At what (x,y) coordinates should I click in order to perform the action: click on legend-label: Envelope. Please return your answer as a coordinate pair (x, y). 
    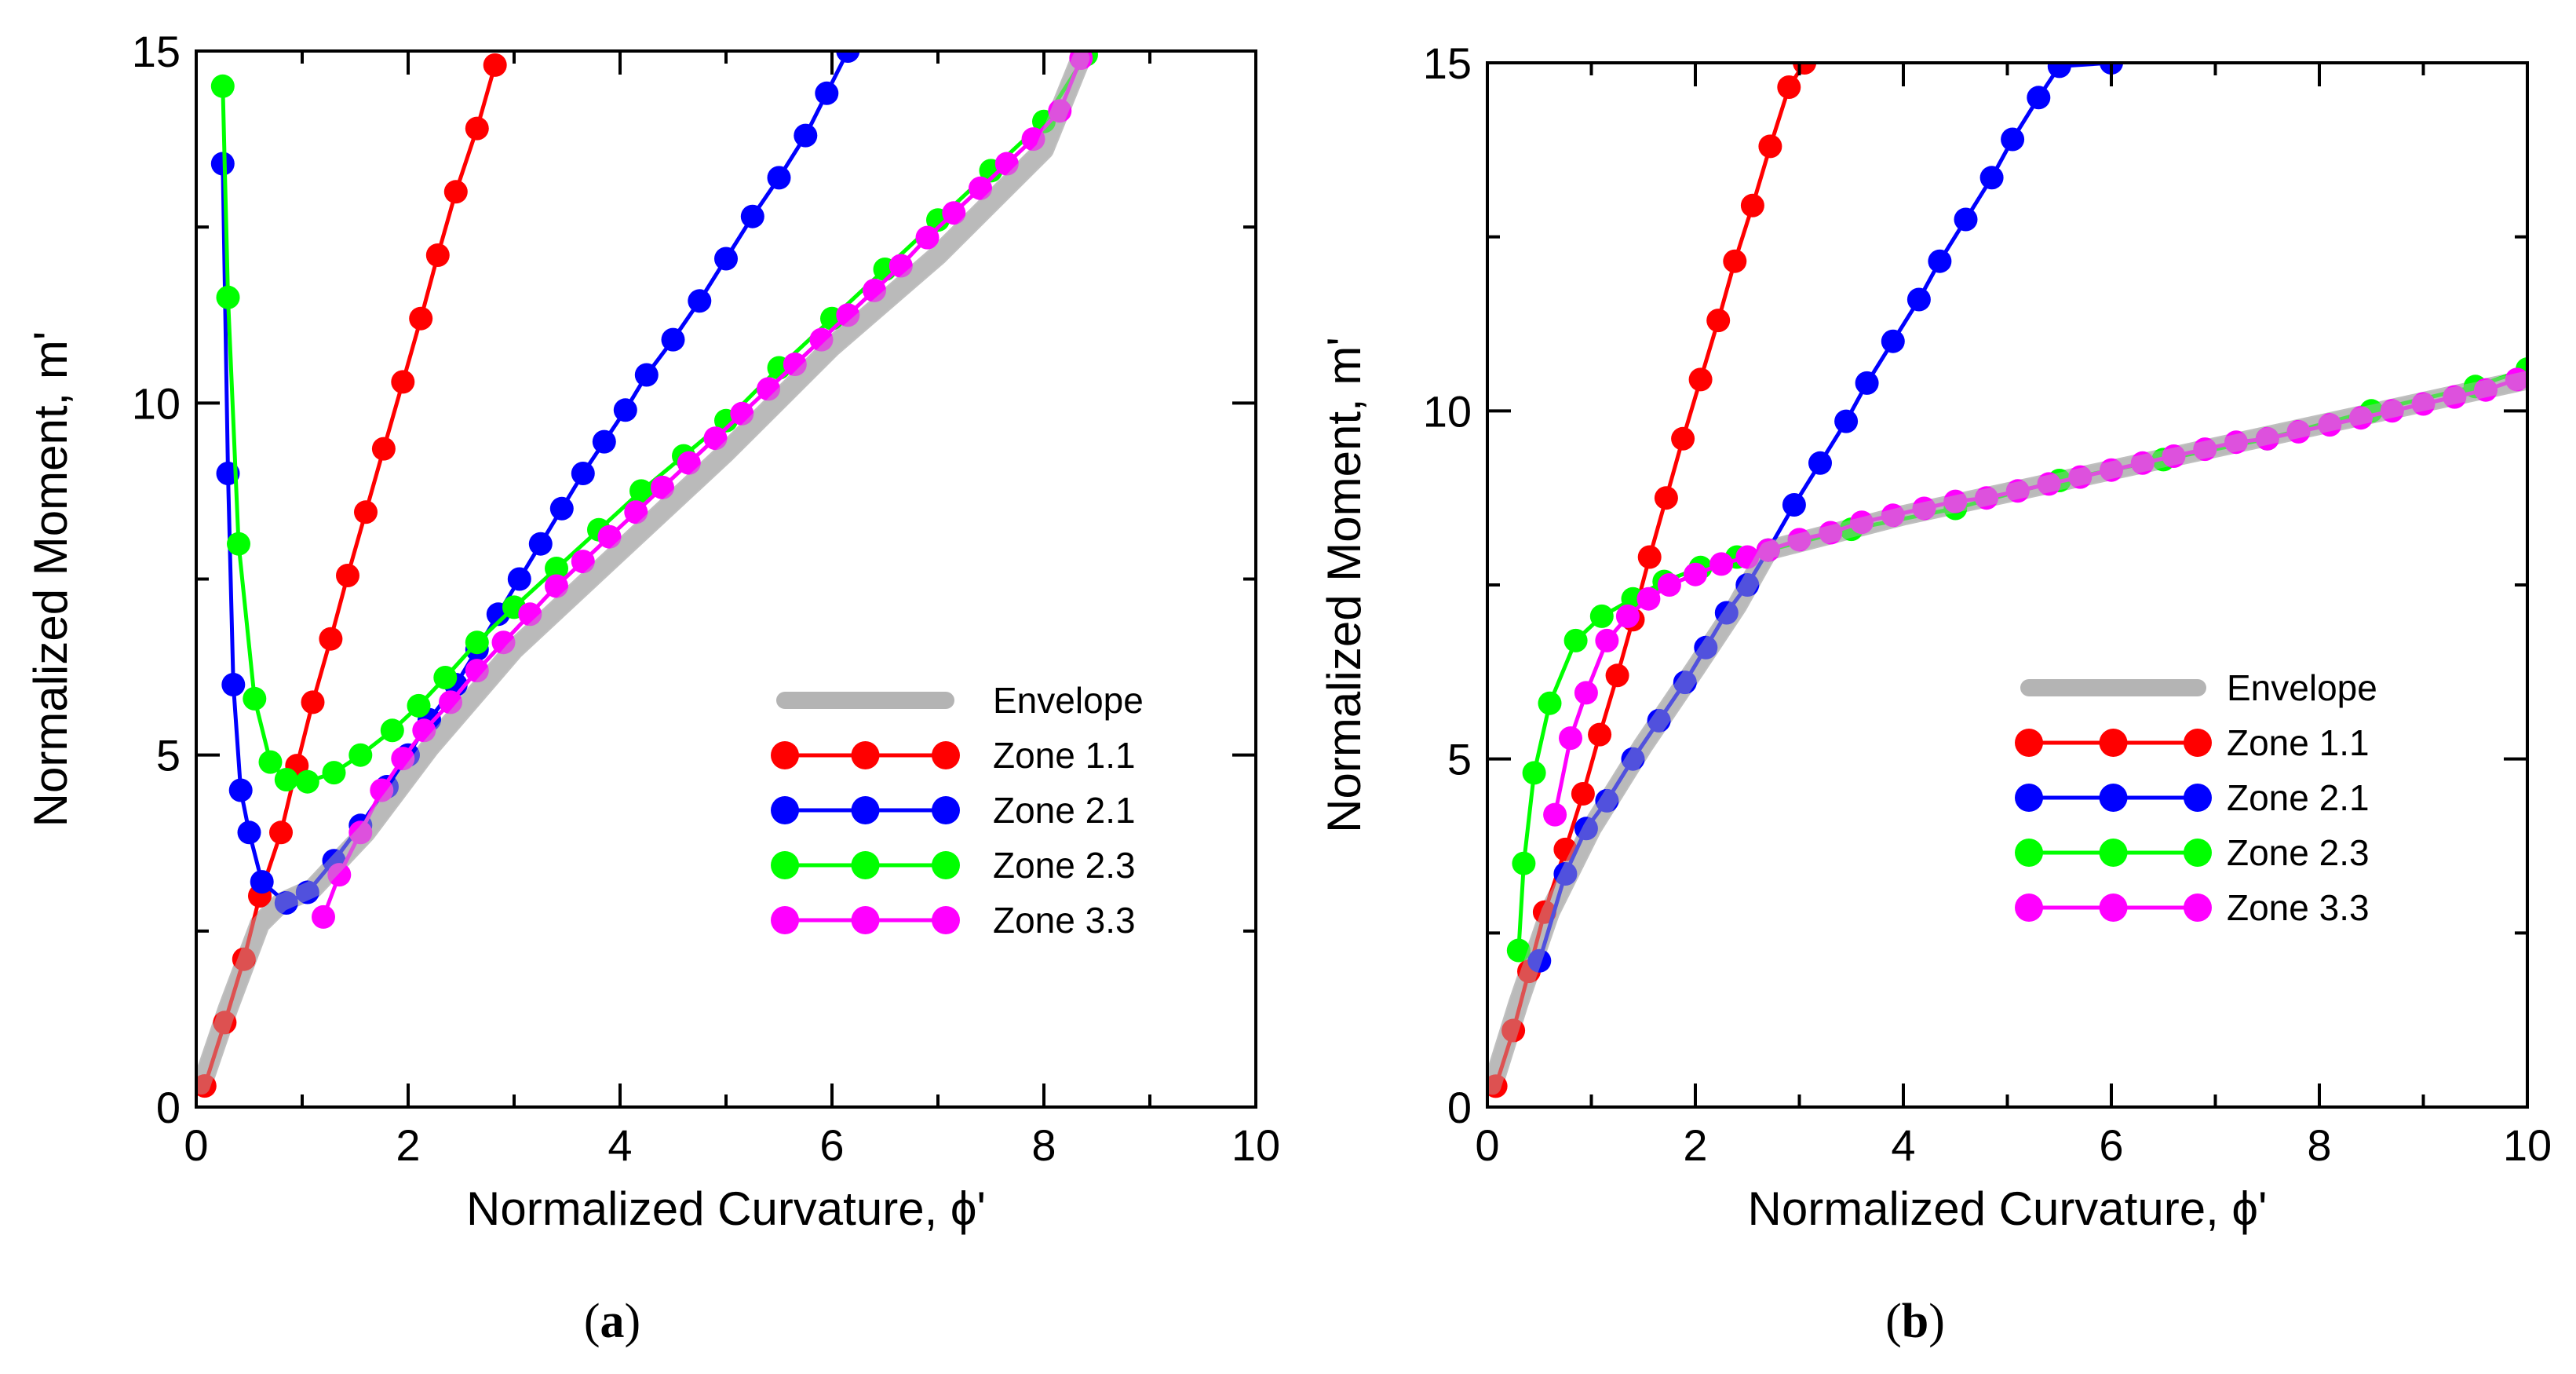
    Looking at the image, I should click on (1068, 700).